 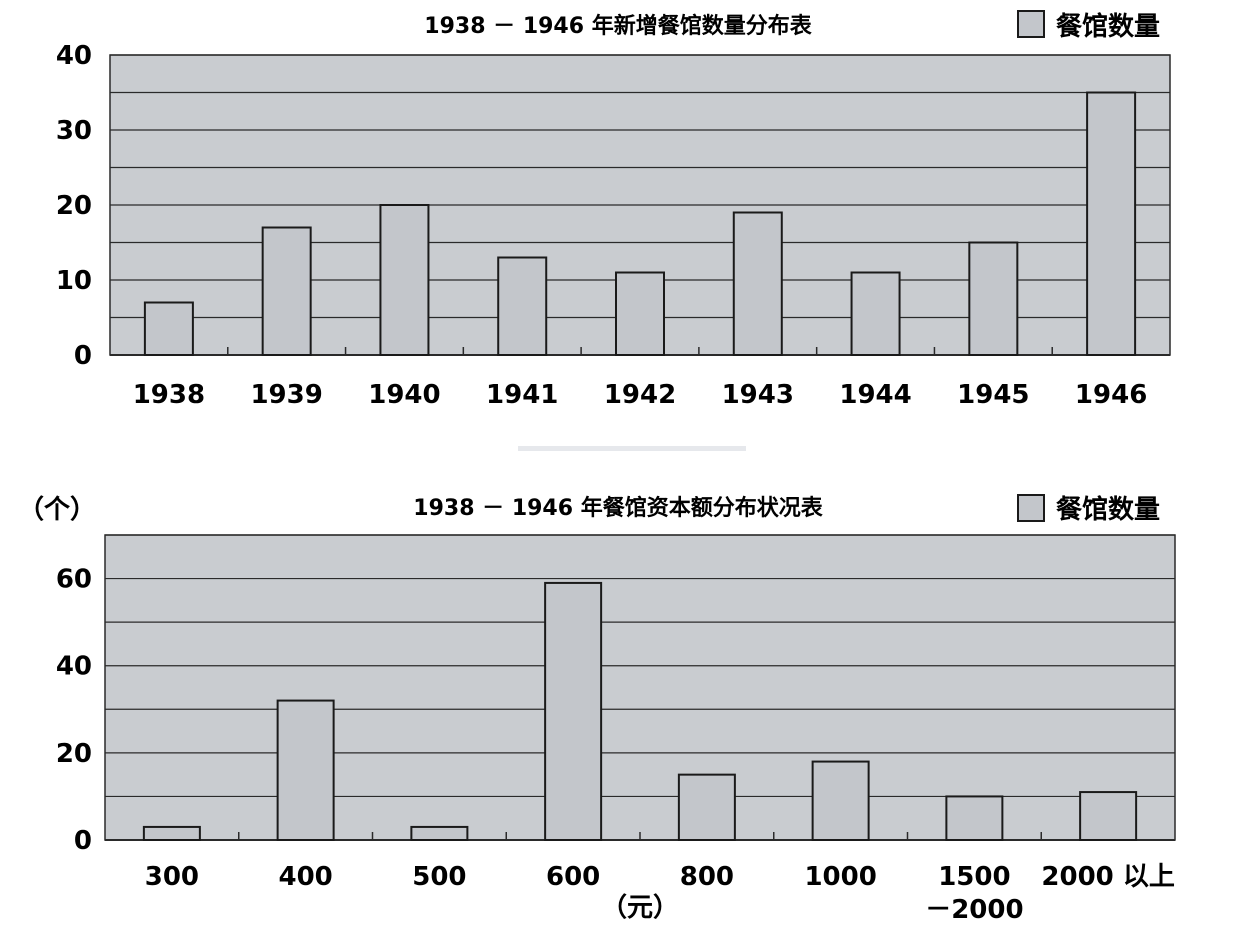 What do you see at coordinates (632, 448) in the screenshot?
I see `section-divider` at bounding box center [632, 448].